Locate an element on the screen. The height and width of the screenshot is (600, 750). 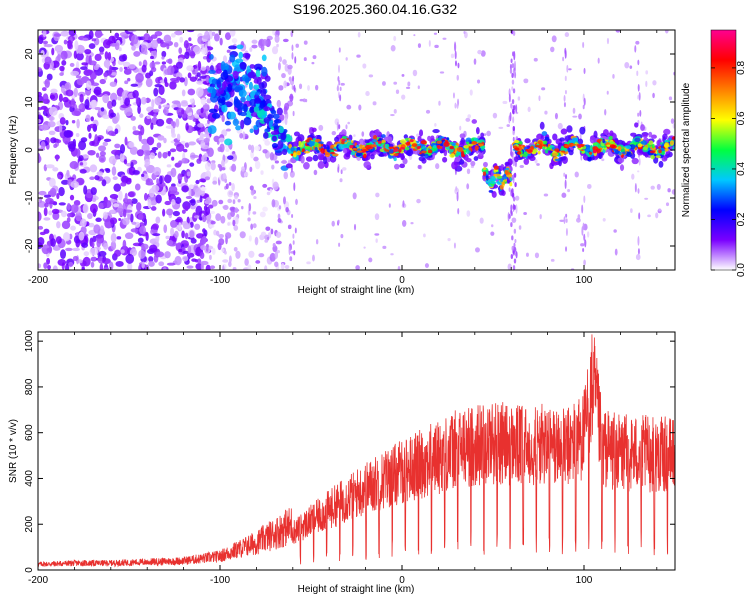
heatmap-y-tick-label: -10 is located at coordinates (29, 197).